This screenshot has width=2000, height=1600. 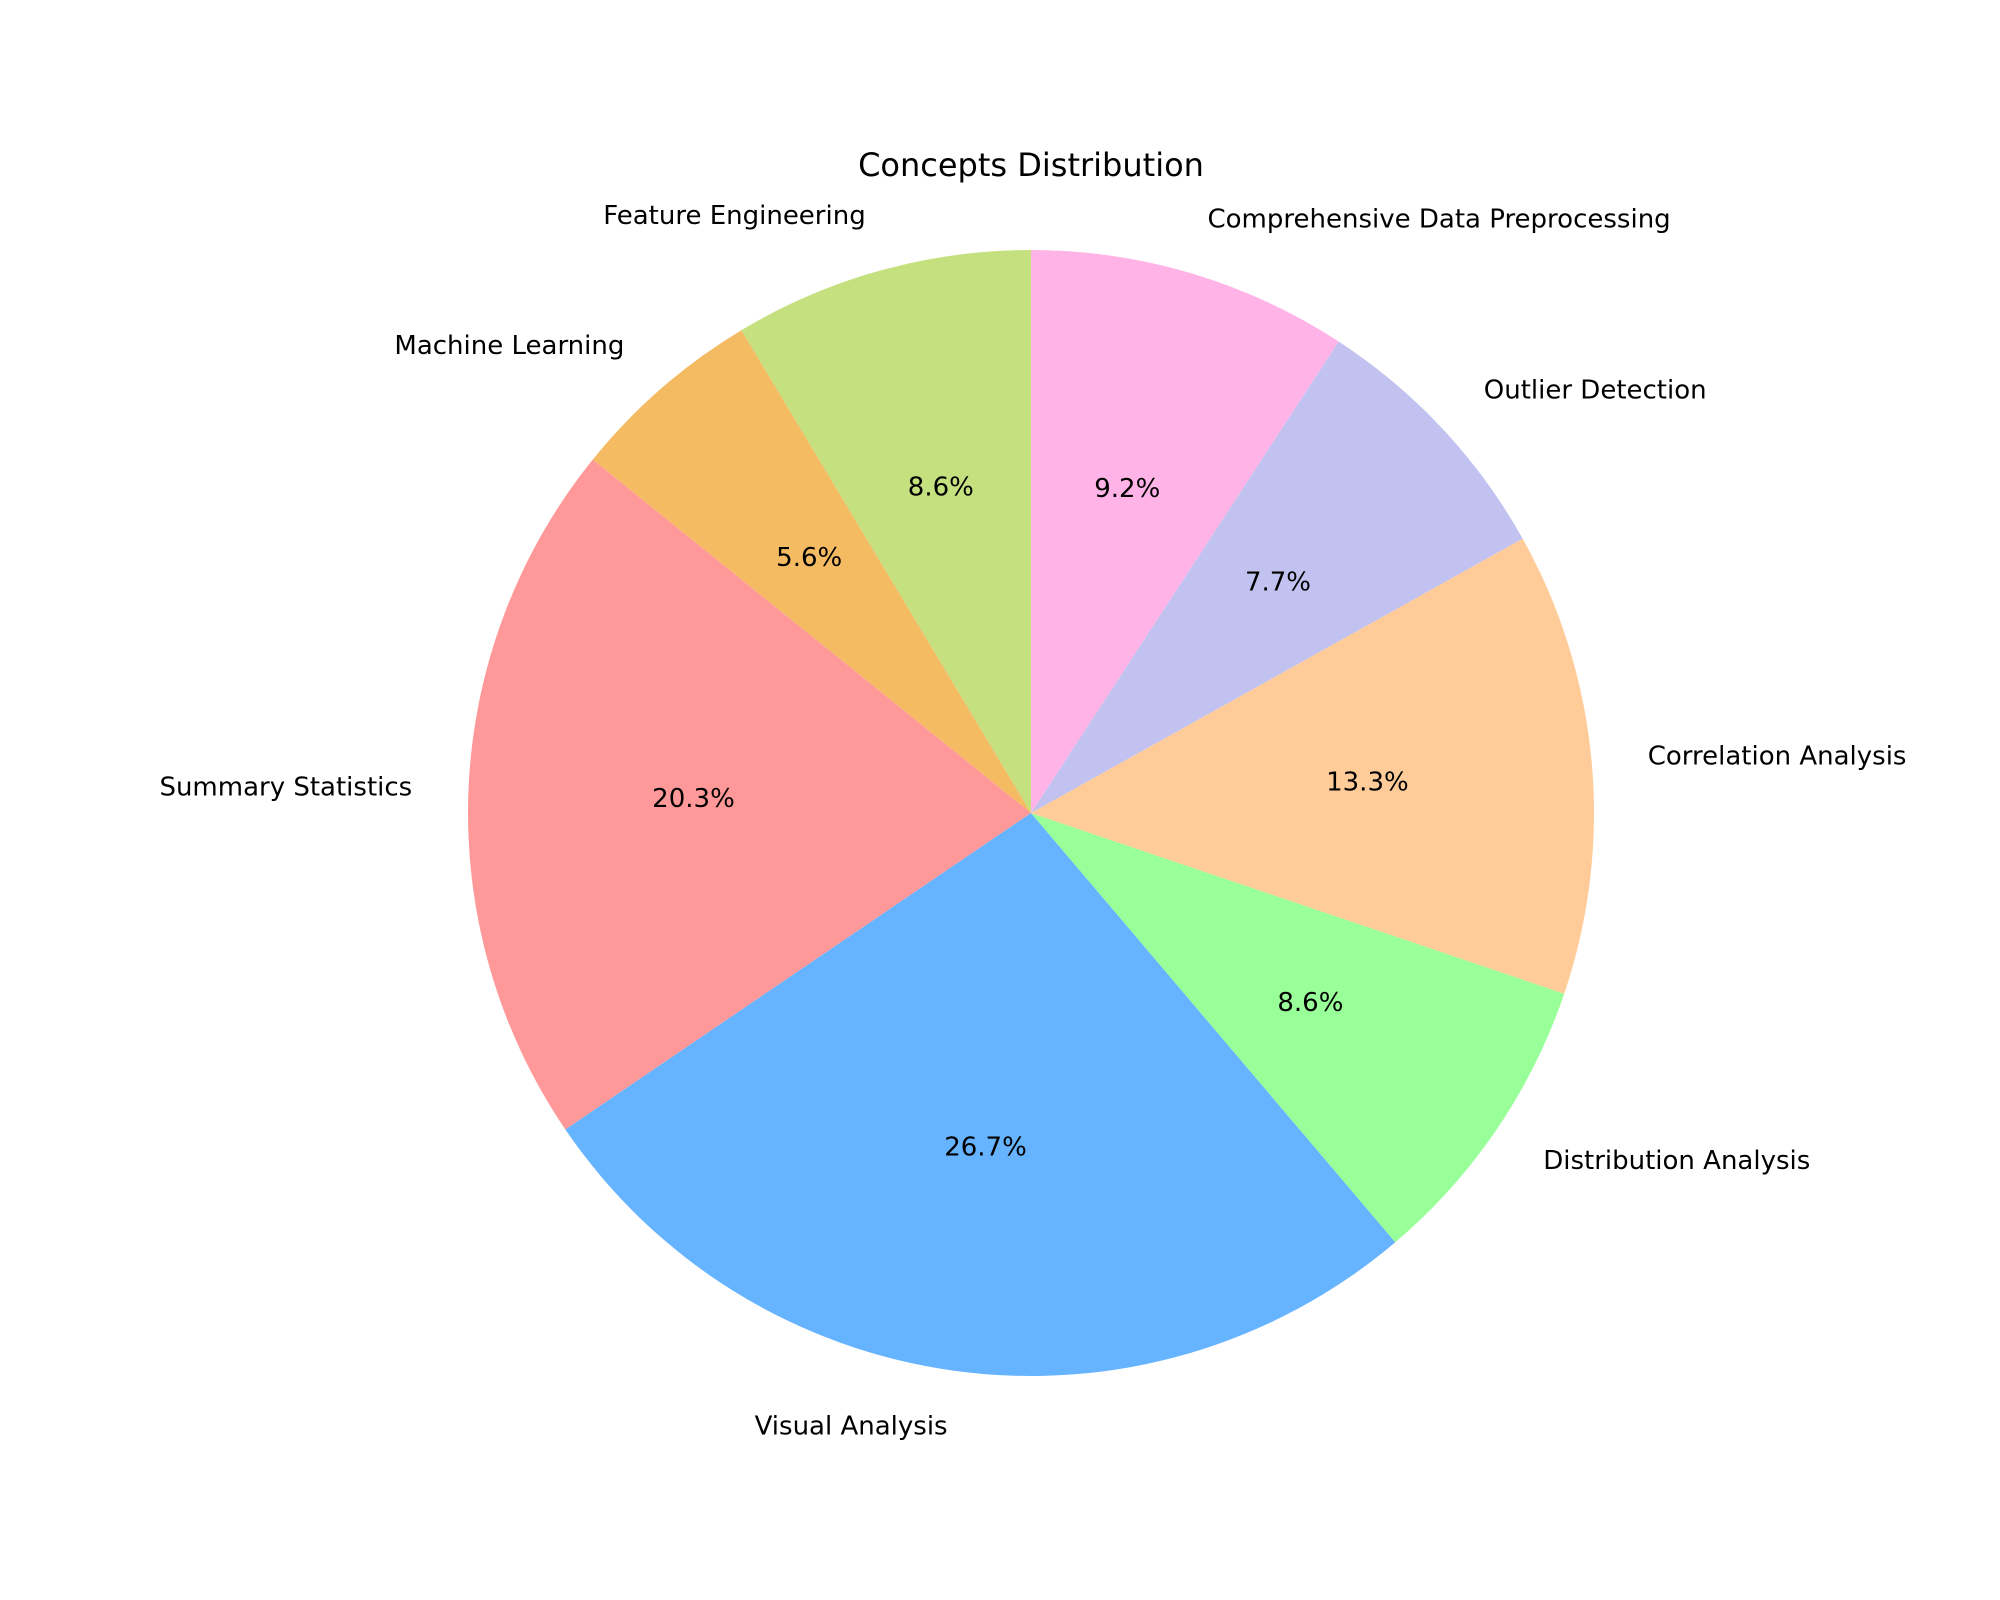 I want to click on pie-slice-feature-engineering, so click(x=886, y=531).